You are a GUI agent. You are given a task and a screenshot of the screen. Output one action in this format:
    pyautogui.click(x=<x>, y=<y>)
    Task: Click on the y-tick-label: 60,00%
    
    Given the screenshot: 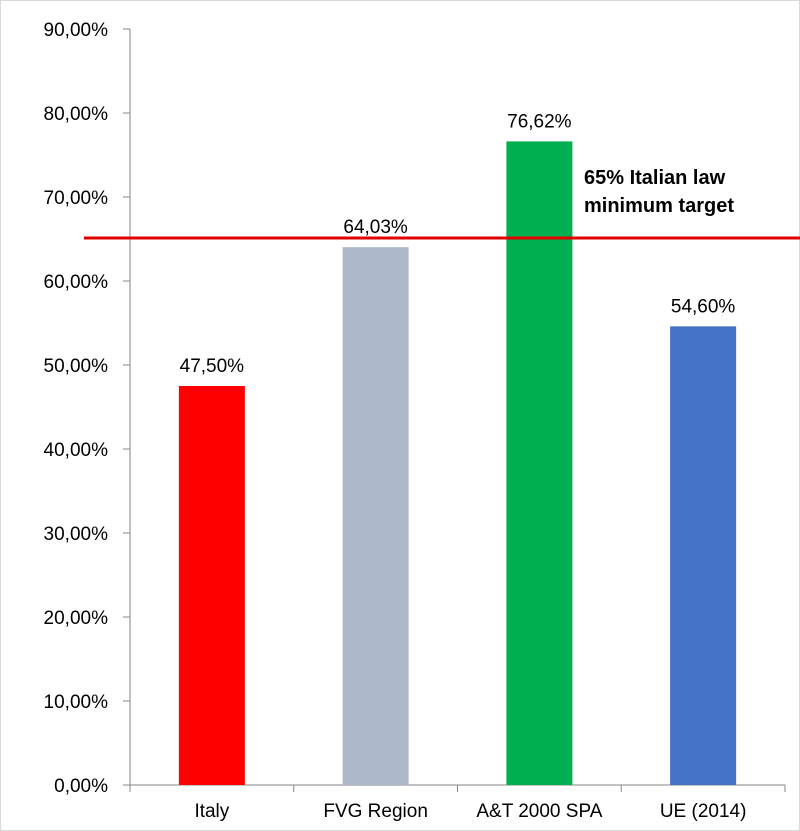 What is the action you would take?
    pyautogui.click(x=76, y=282)
    